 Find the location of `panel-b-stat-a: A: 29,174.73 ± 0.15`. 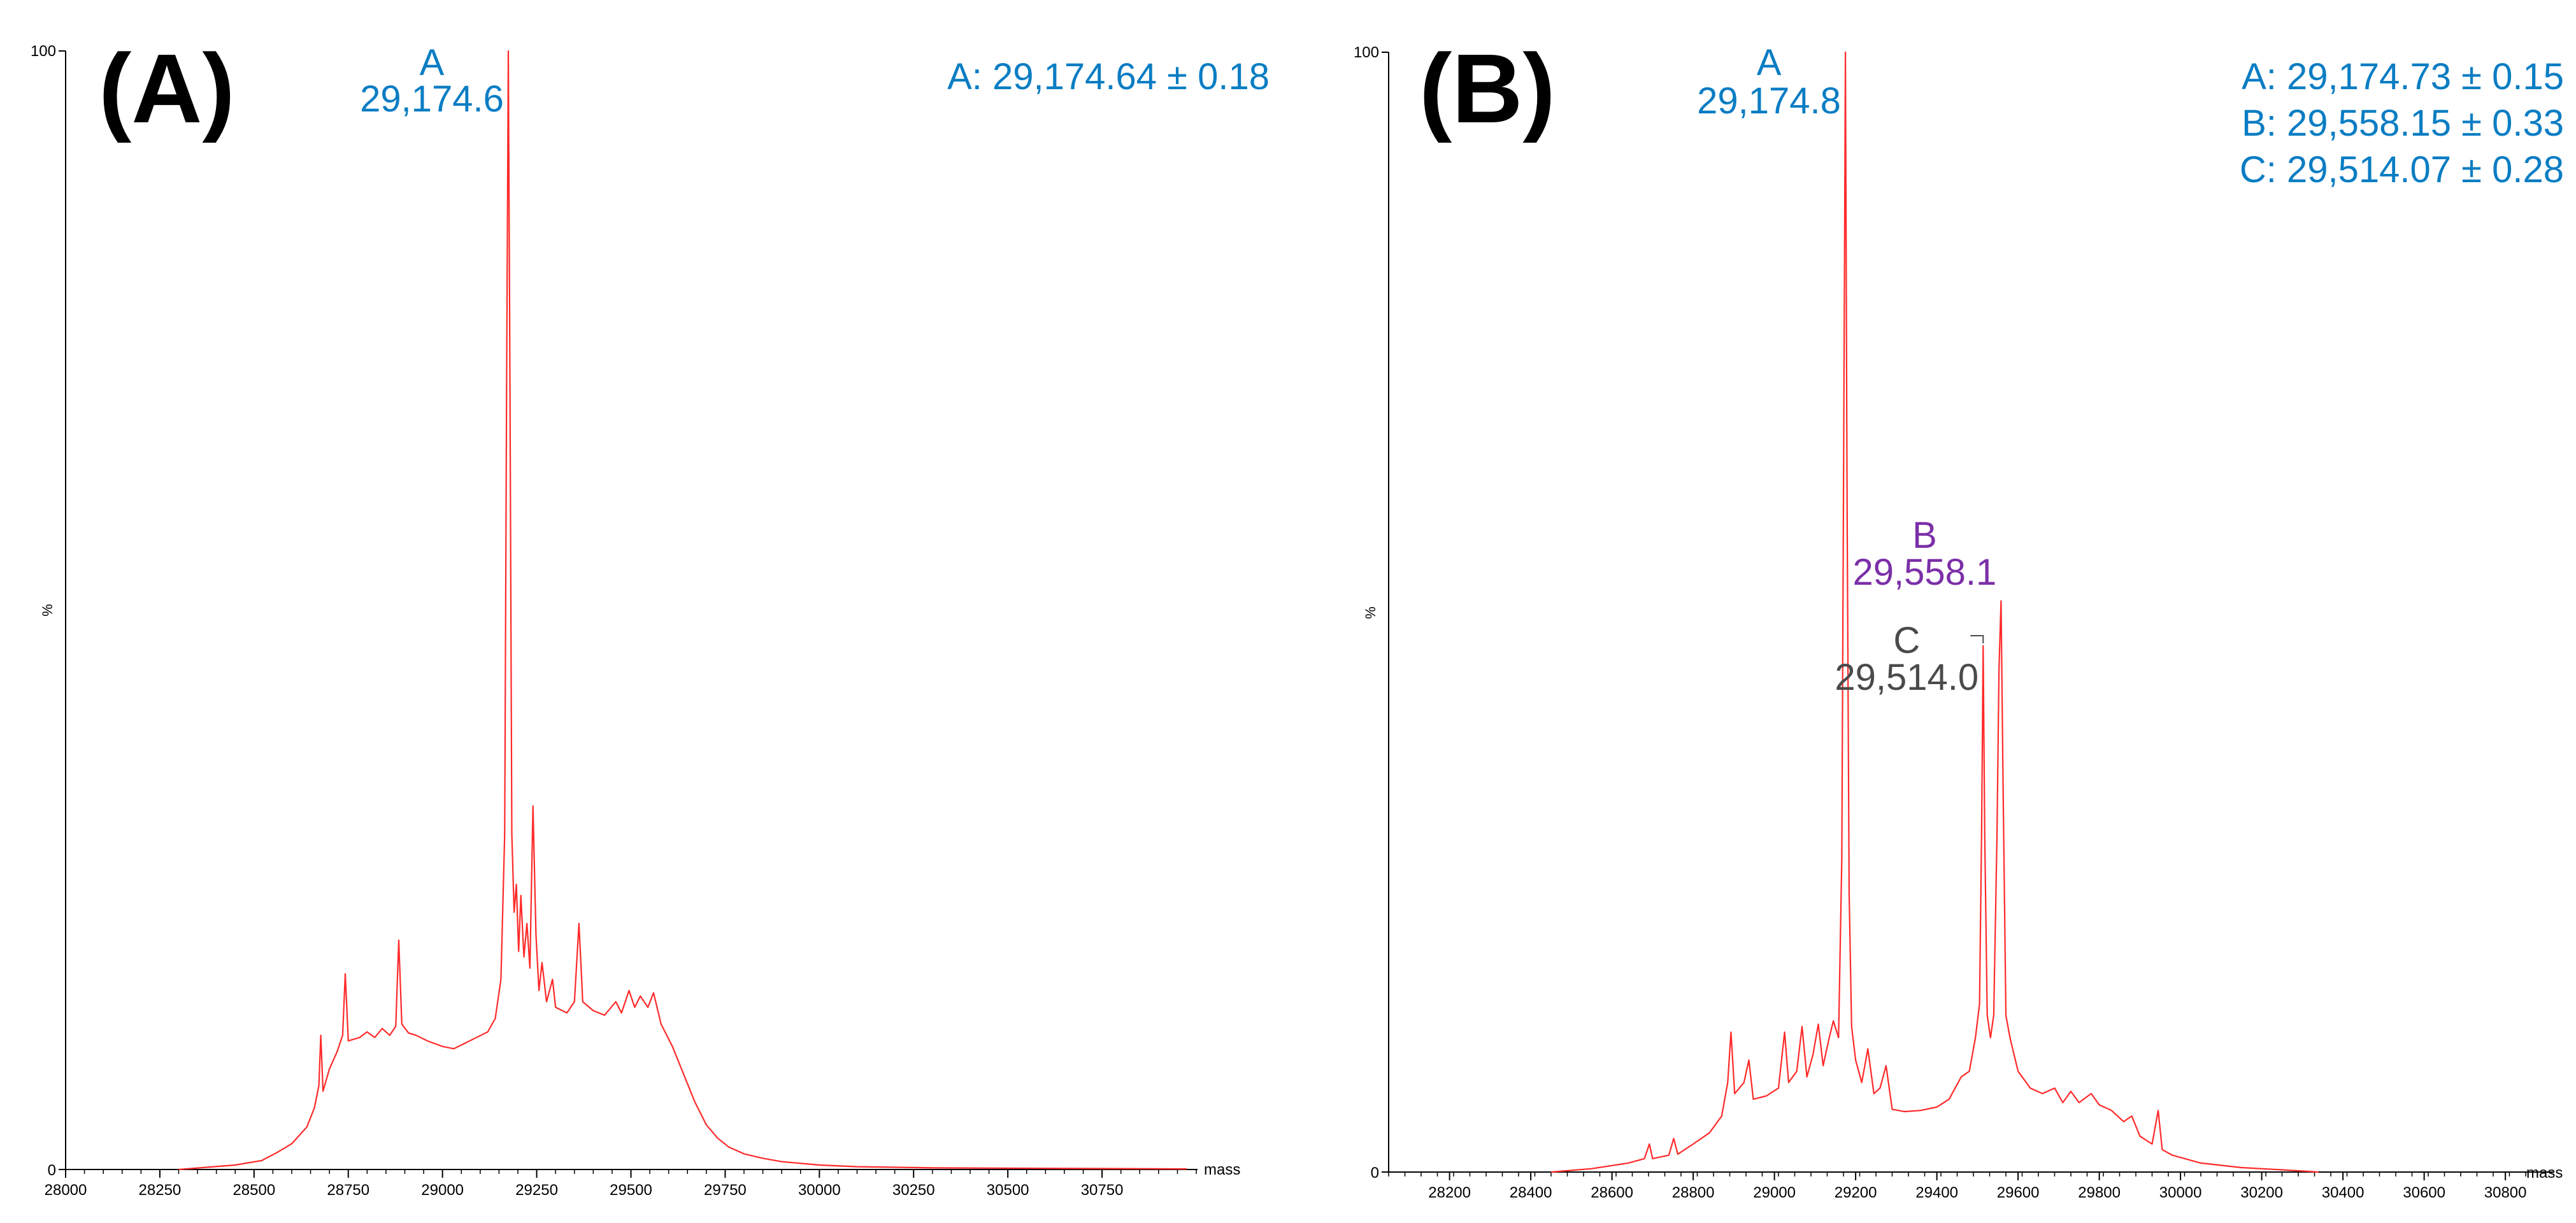

panel-b-stat-a: A: 29,174.73 ± 0.15 is located at coordinates (2403, 76).